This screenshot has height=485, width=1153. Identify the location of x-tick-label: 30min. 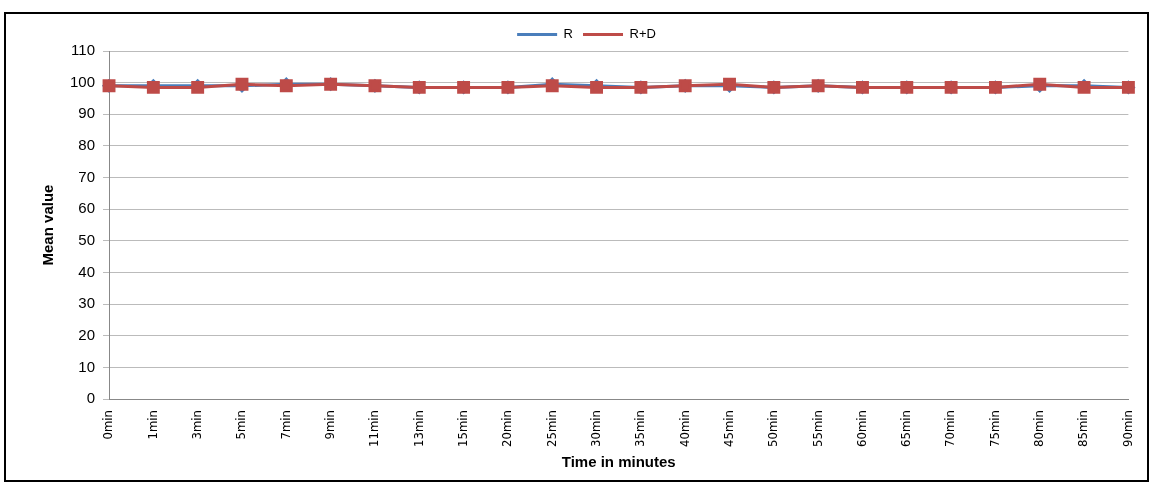
(595, 428).